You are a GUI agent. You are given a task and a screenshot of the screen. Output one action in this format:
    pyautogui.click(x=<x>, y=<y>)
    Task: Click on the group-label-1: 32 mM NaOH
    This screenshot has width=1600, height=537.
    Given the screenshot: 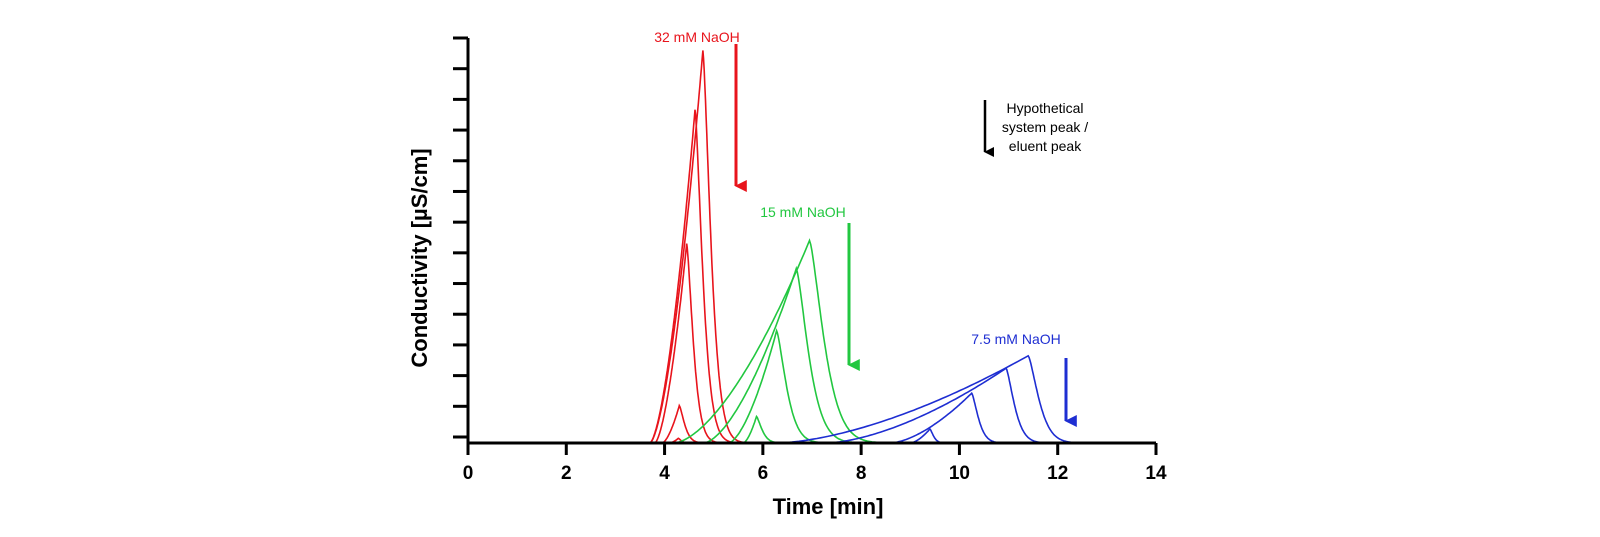 What is the action you would take?
    pyautogui.click(x=697, y=37)
    